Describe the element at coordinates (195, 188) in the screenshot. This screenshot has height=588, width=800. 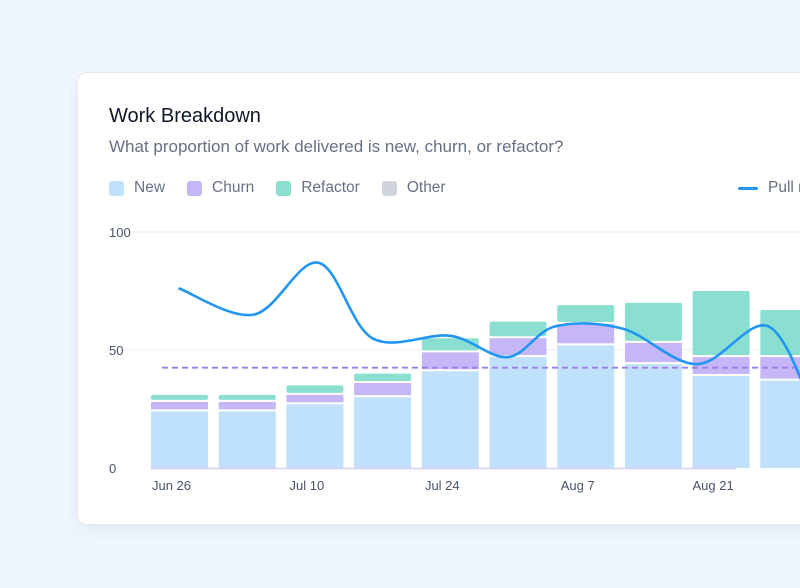
I see `legend-swatch-churn` at that location.